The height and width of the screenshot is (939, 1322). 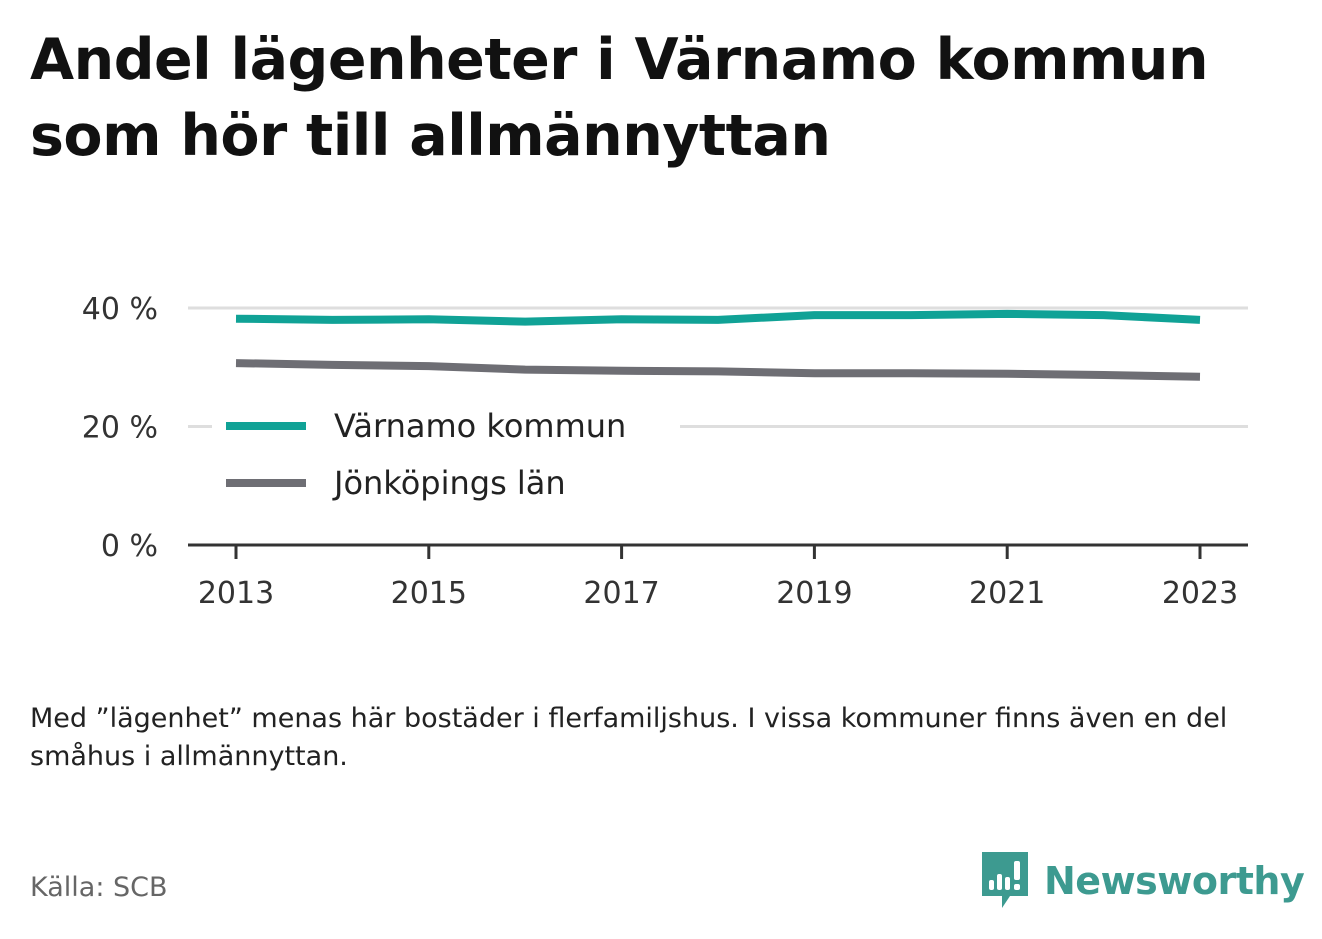 I want to click on series-line-varnamo, so click(x=718, y=317).